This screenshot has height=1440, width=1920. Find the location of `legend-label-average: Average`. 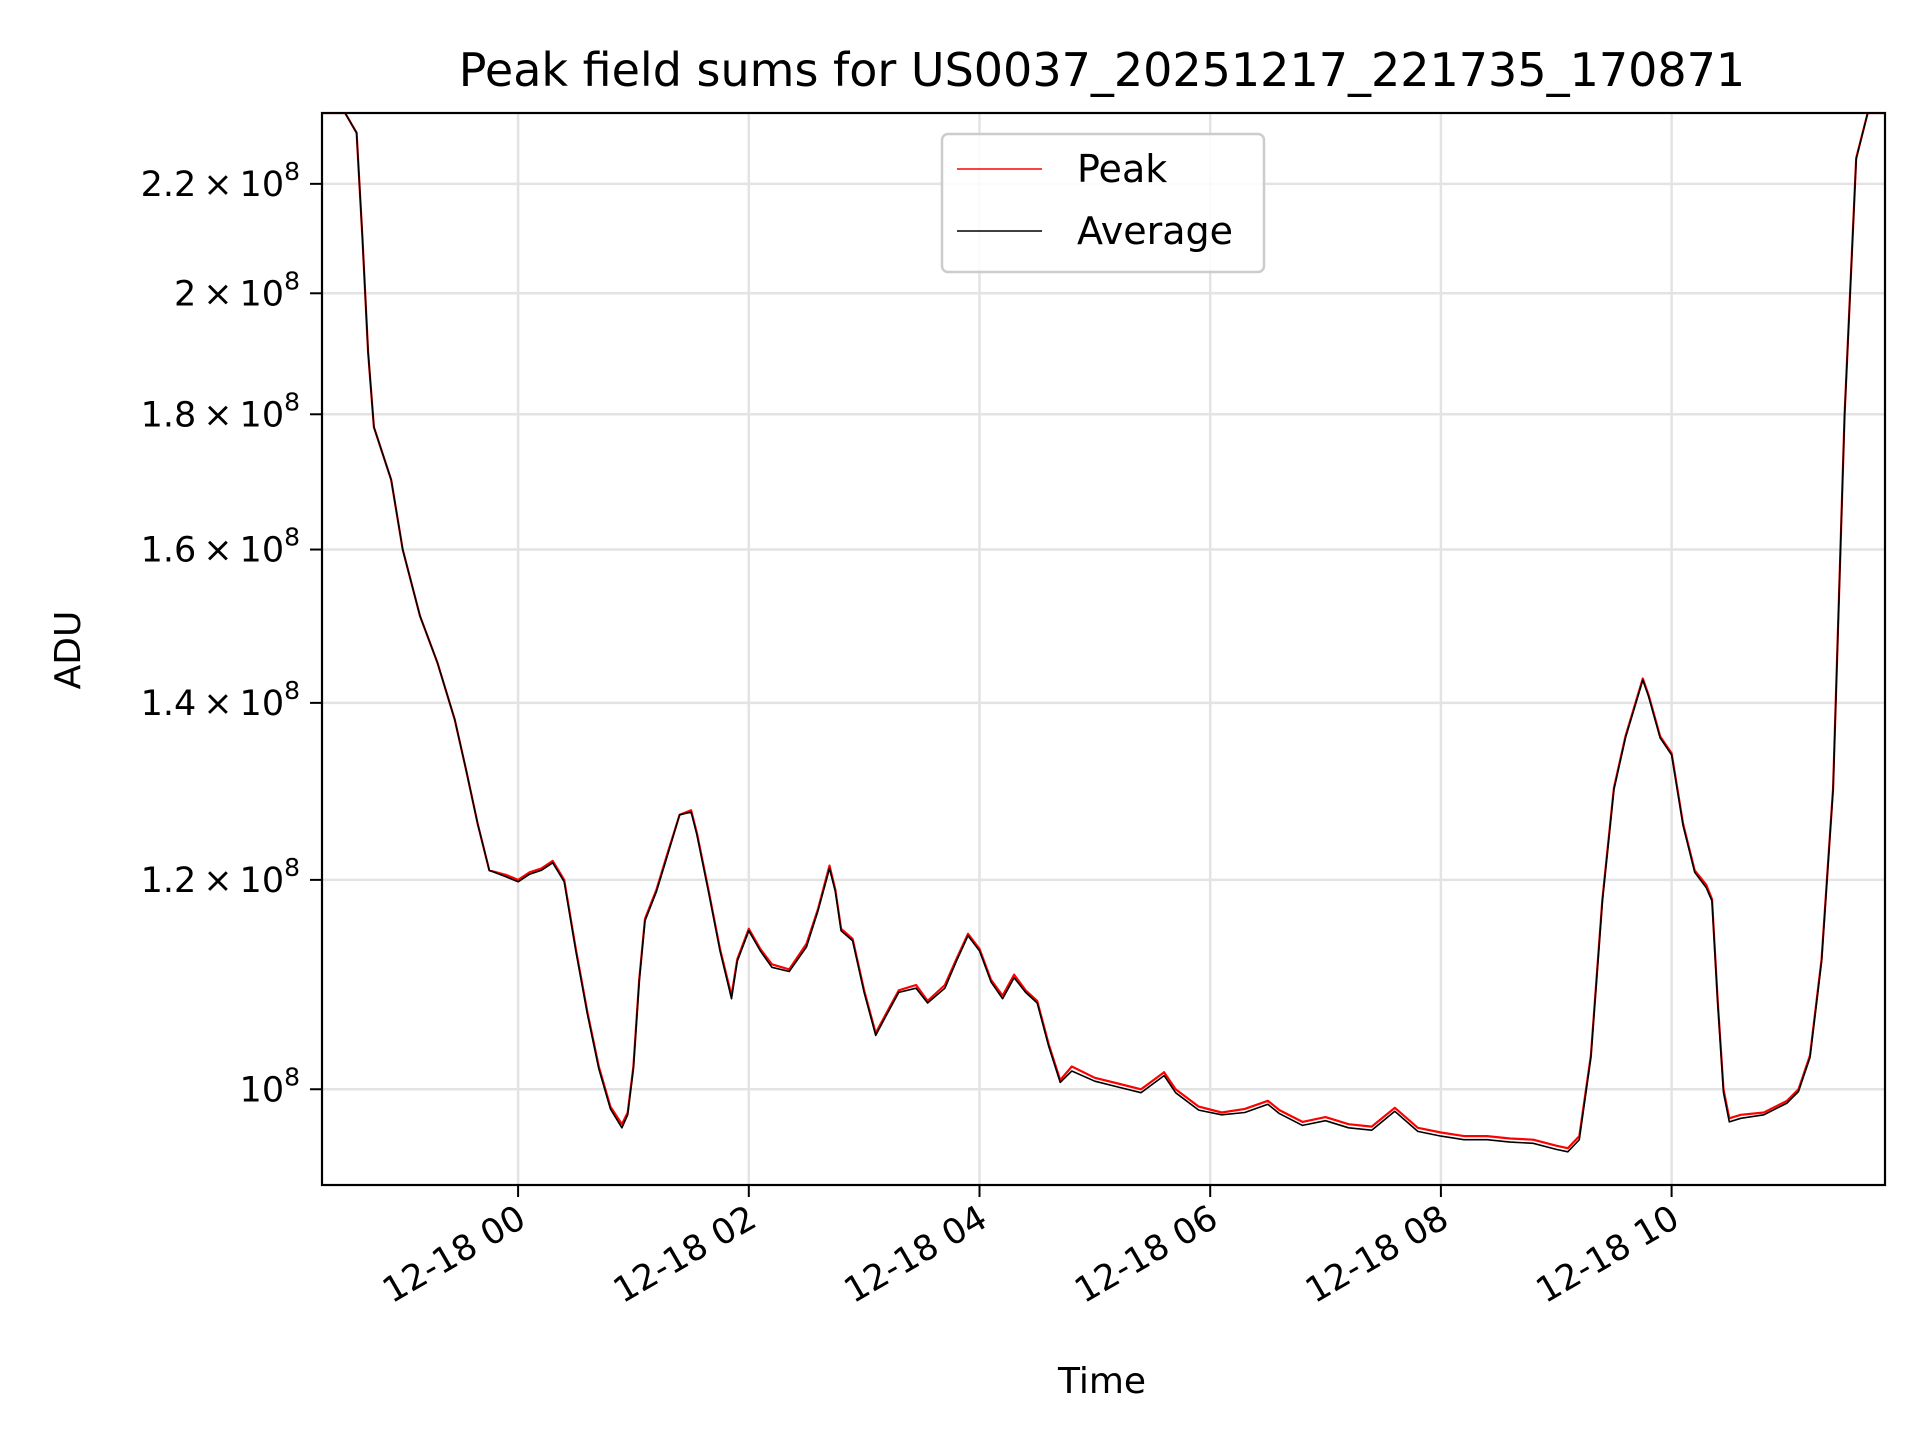

legend-label-average: Average is located at coordinates (1155, 231).